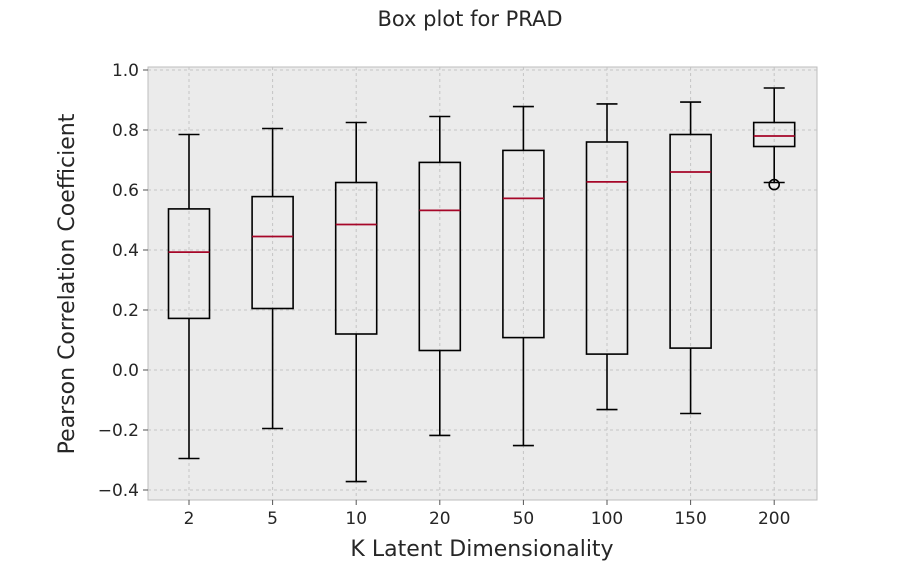  I want to click on x-tick-label: 150, so click(690, 519).